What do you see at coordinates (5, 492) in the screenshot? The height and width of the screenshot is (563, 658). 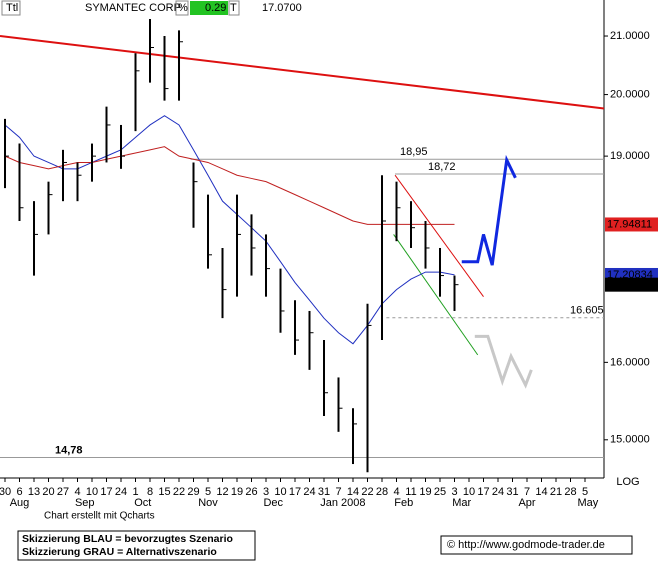 I see `x-tick-label: 30` at bounding box center [5, 492].